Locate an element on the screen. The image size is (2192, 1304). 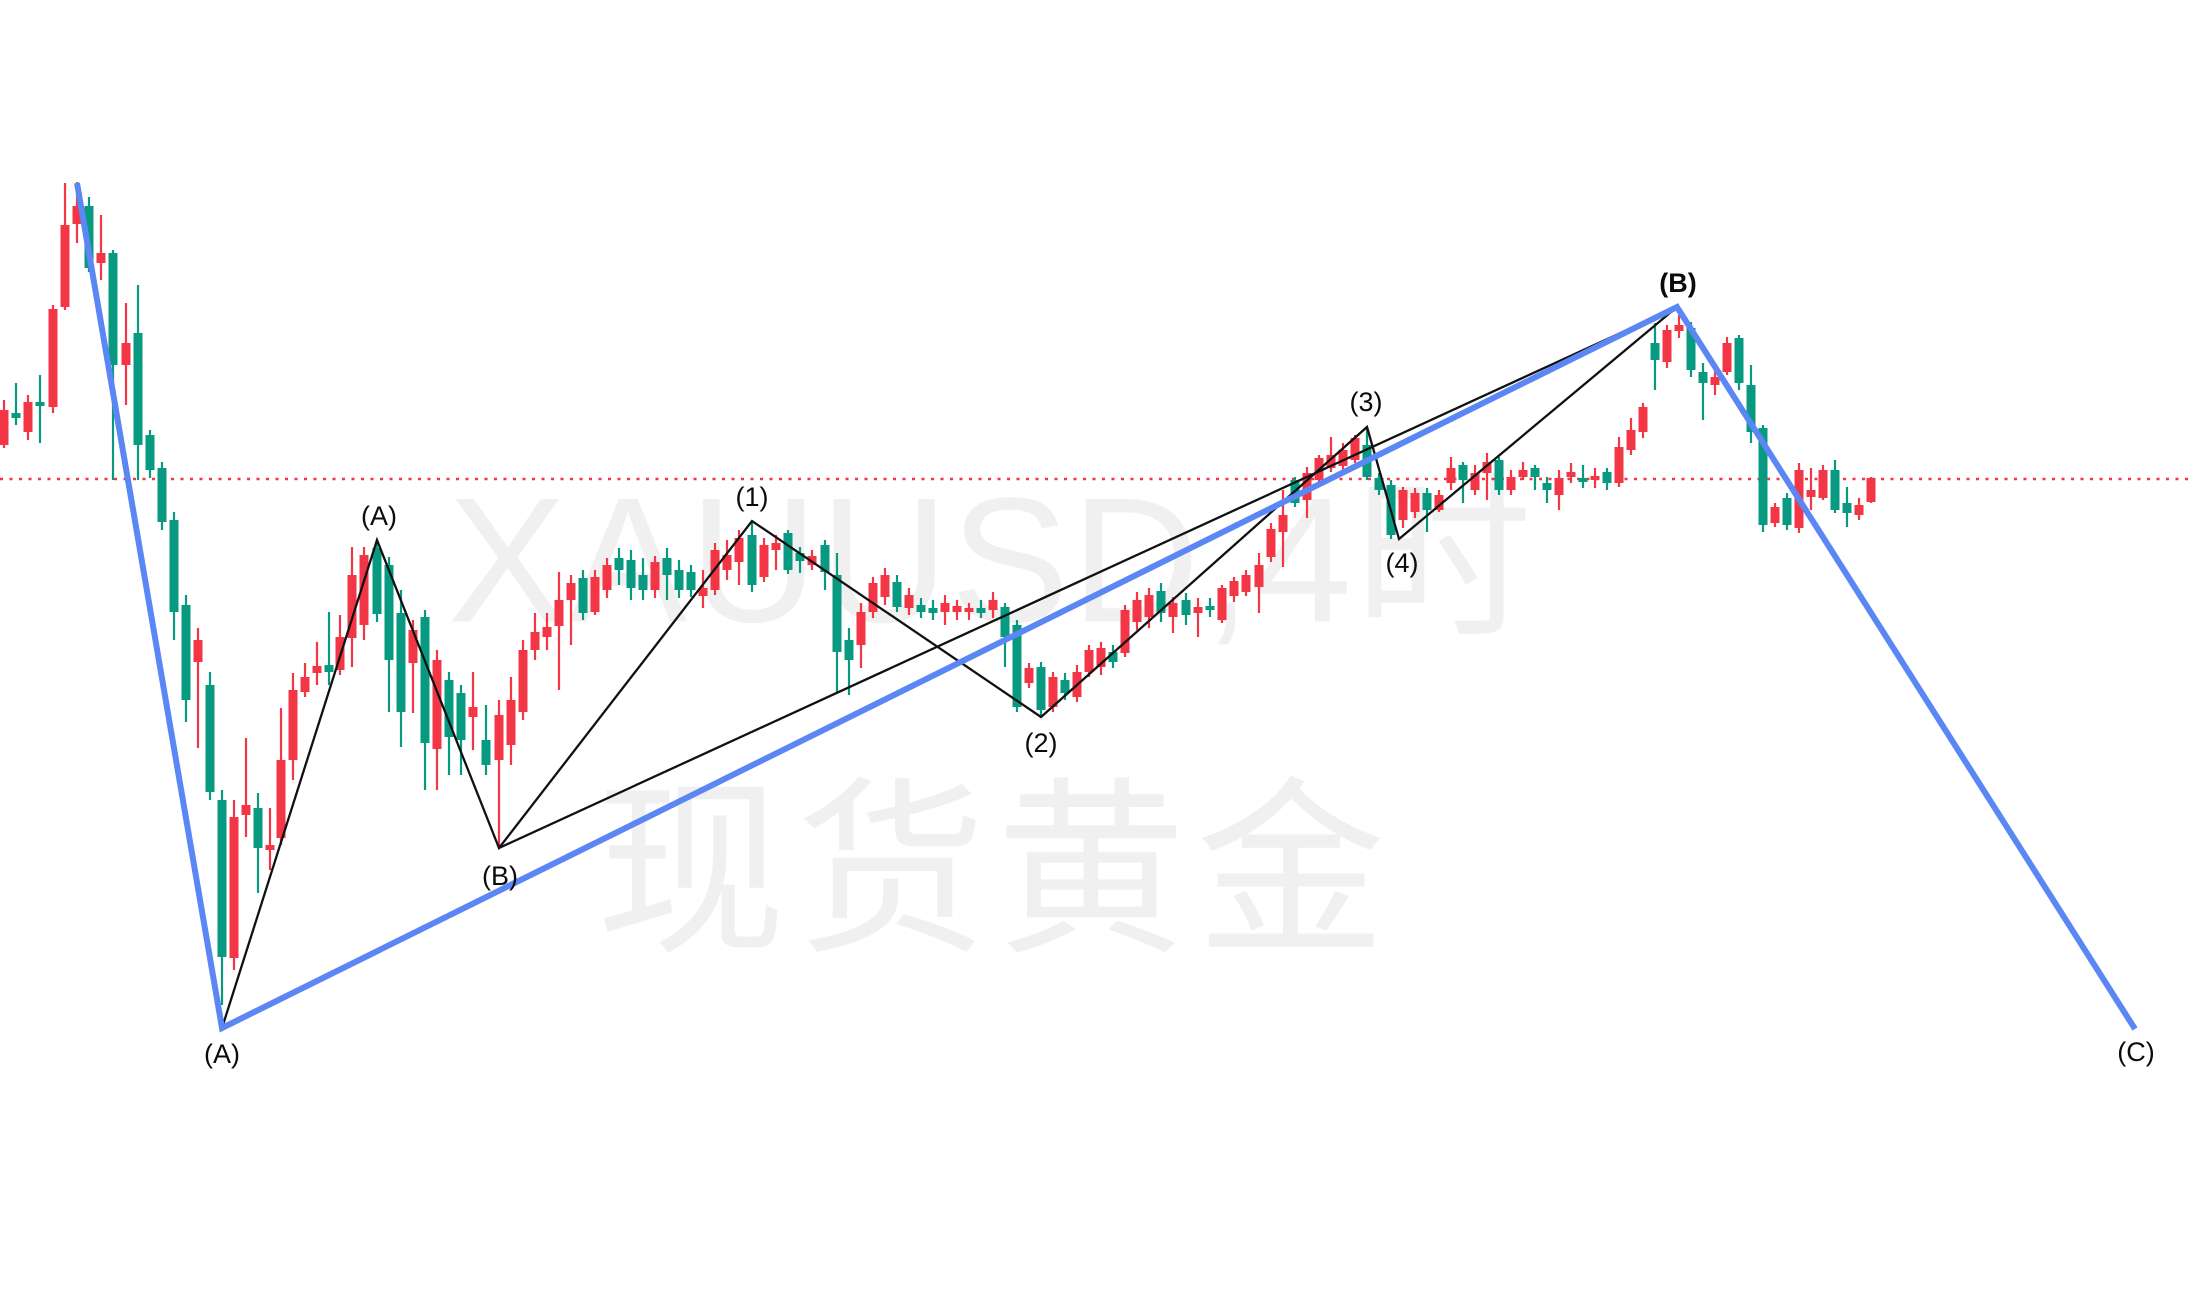
wave-label-3: (3) is located at coordinates (1366, 402).